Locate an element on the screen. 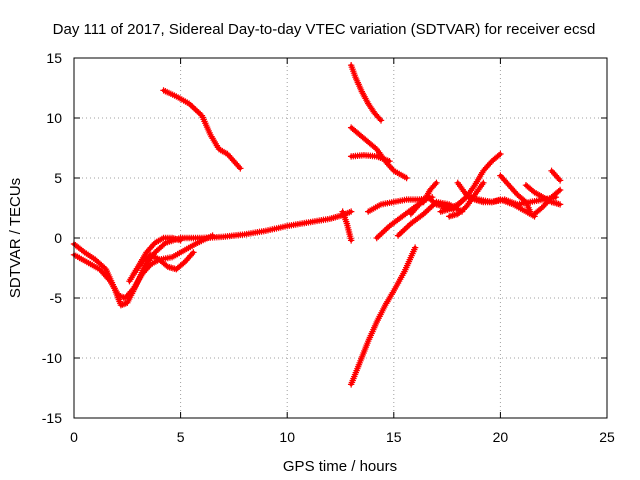  series-arc-s is located at coordinates (515, 193).